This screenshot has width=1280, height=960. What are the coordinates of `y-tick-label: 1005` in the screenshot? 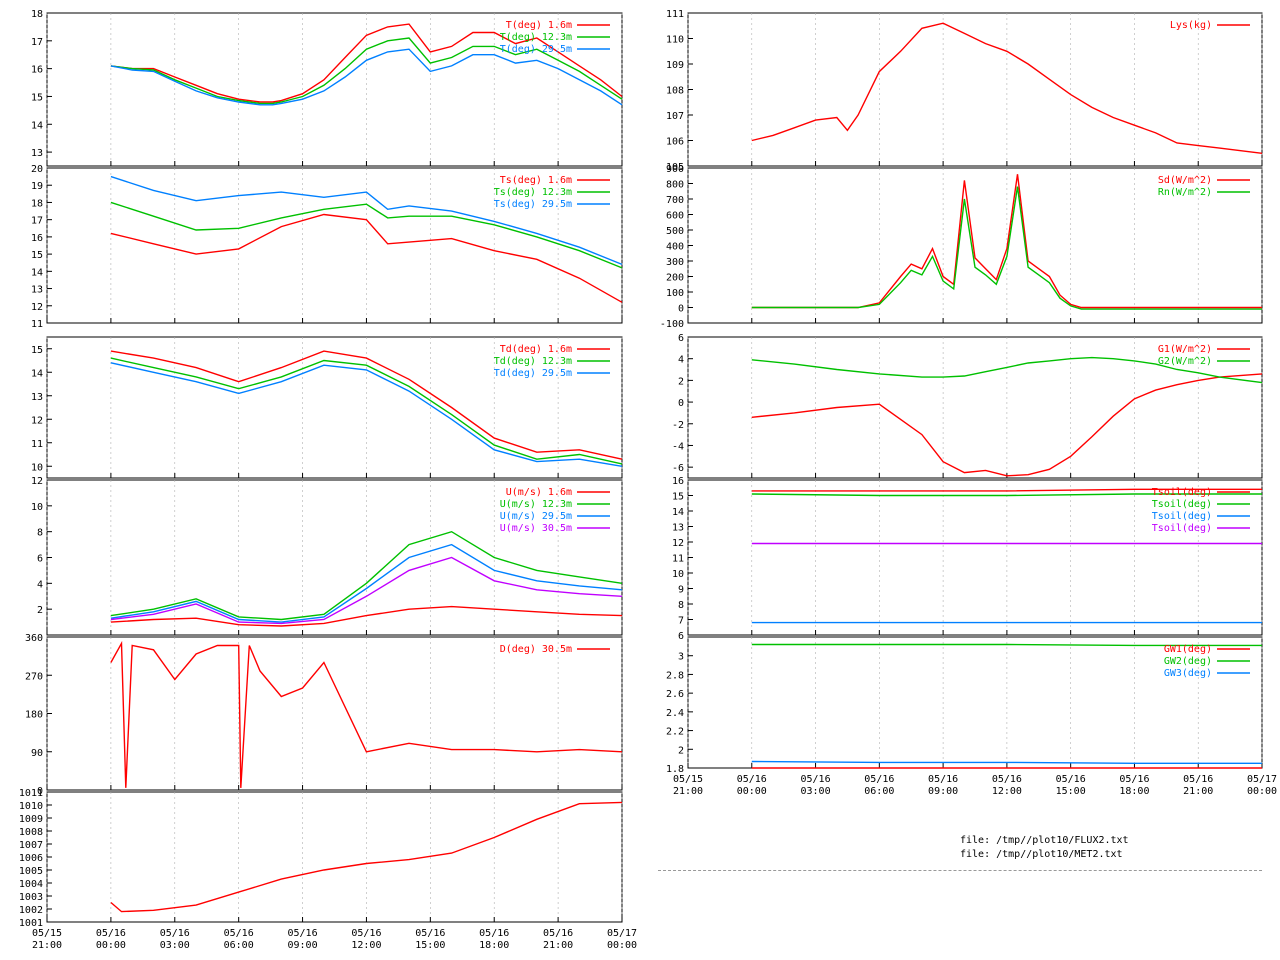 It's located at (31, 871).